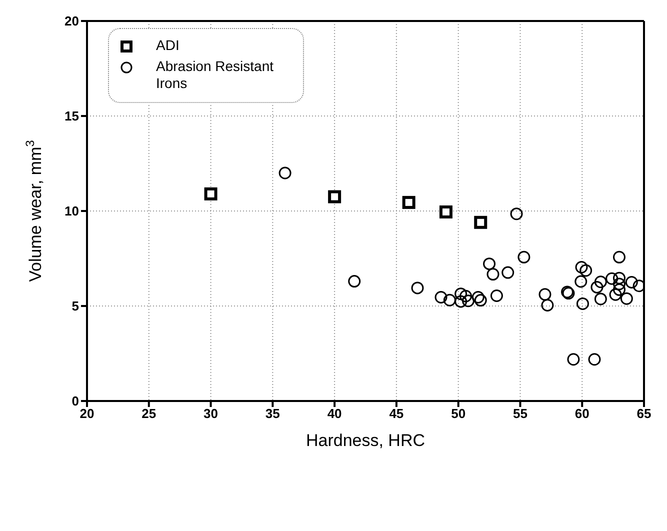 Image resolution: width=667 pixels, height=531 pixels. I want to click on y-tick-label: 15, so click(71, 116).